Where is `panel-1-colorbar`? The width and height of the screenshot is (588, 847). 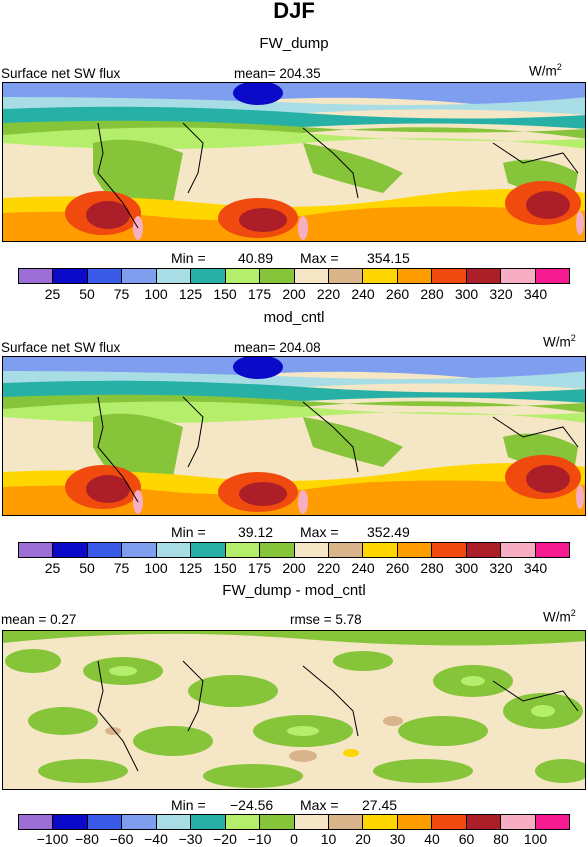 panel-1-colorbar is located at coordinates (294, 276).